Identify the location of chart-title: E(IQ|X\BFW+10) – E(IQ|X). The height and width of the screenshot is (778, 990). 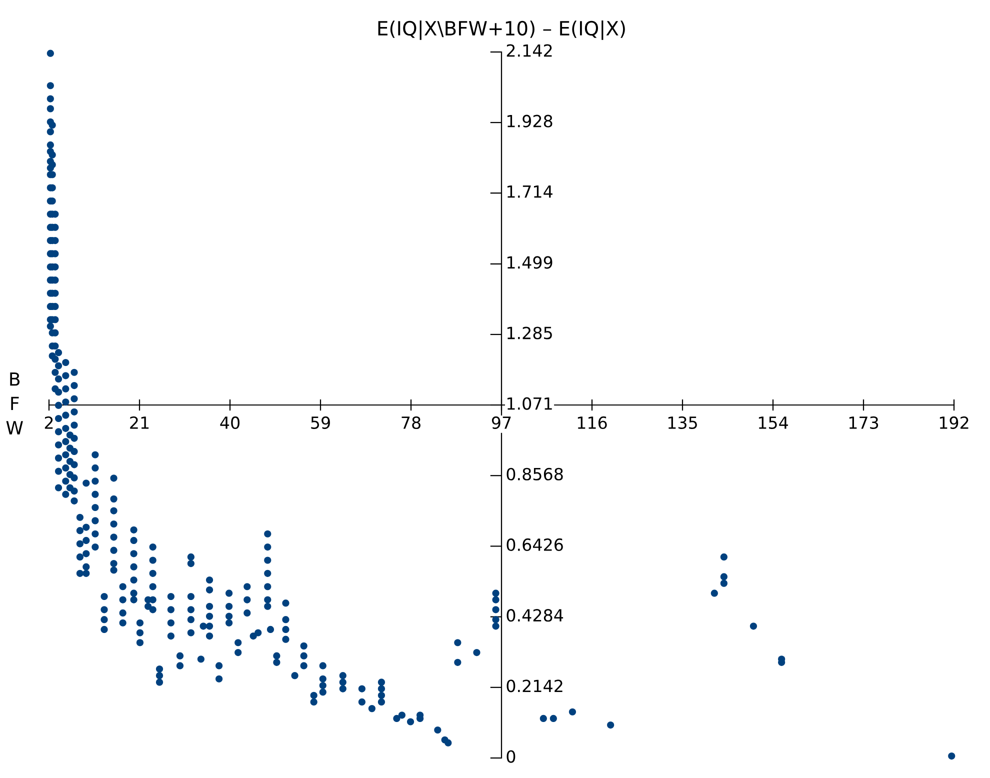
(501, 30).